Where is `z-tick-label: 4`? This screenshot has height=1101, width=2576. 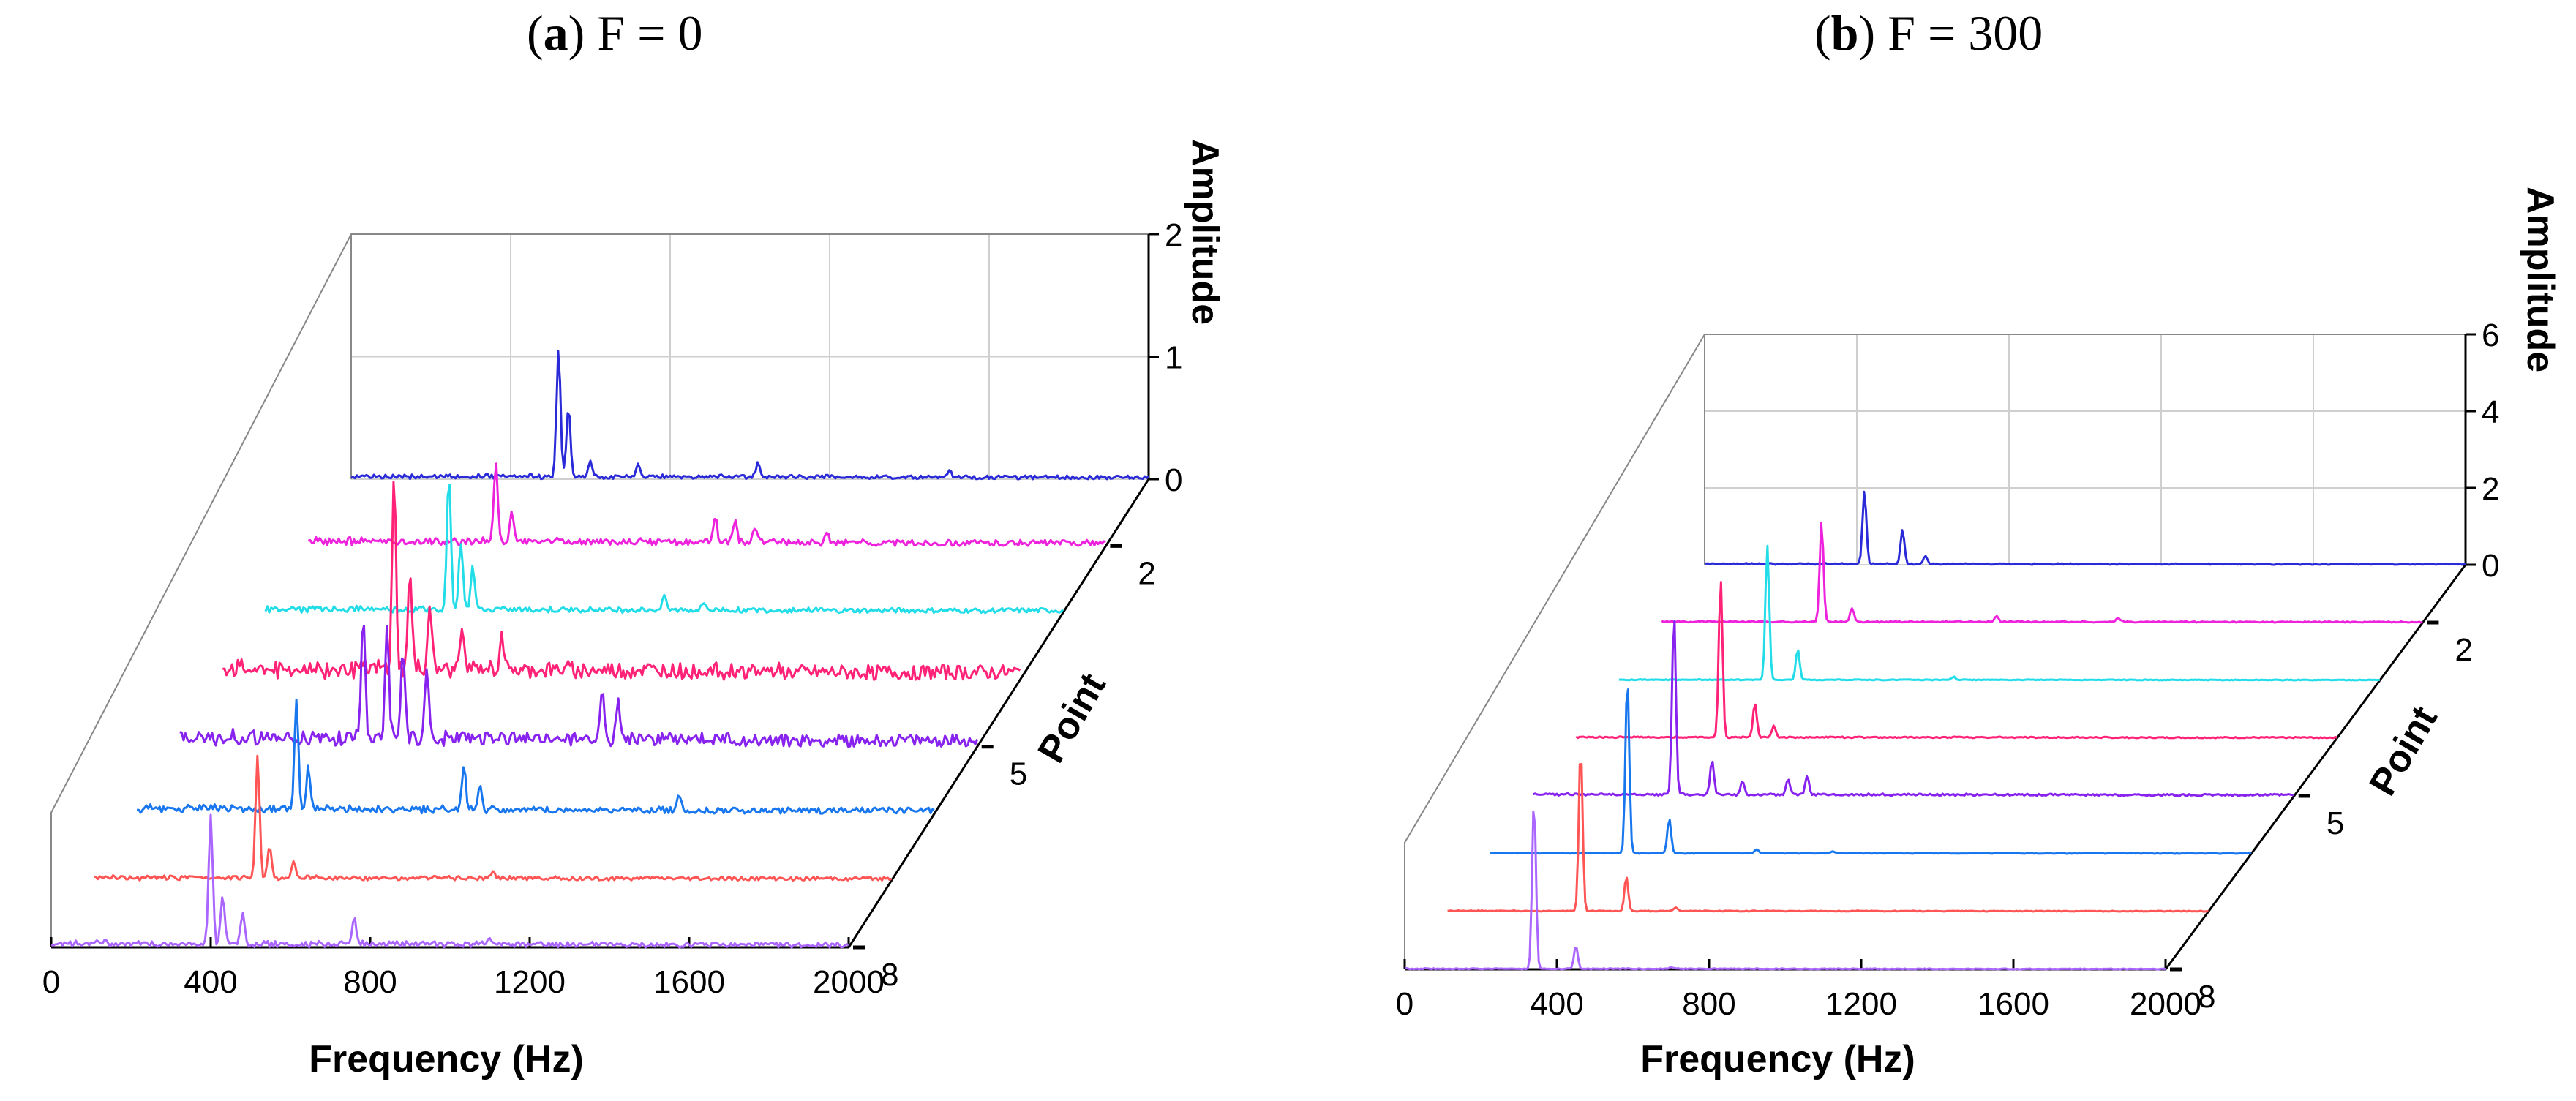
z-tick-label: 4 is located at coordinates (2491, 412).